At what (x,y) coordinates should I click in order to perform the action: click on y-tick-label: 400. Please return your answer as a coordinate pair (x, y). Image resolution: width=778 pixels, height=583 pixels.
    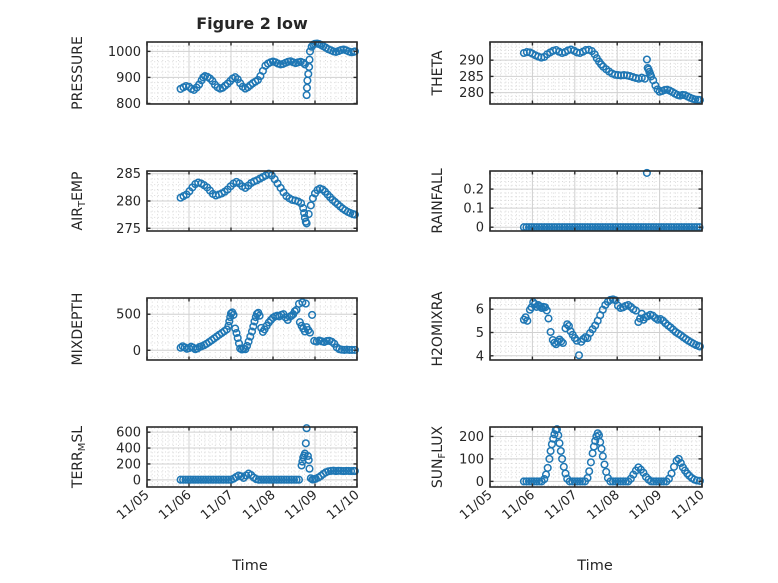
    Looking at the image, I should click on (128, 449).